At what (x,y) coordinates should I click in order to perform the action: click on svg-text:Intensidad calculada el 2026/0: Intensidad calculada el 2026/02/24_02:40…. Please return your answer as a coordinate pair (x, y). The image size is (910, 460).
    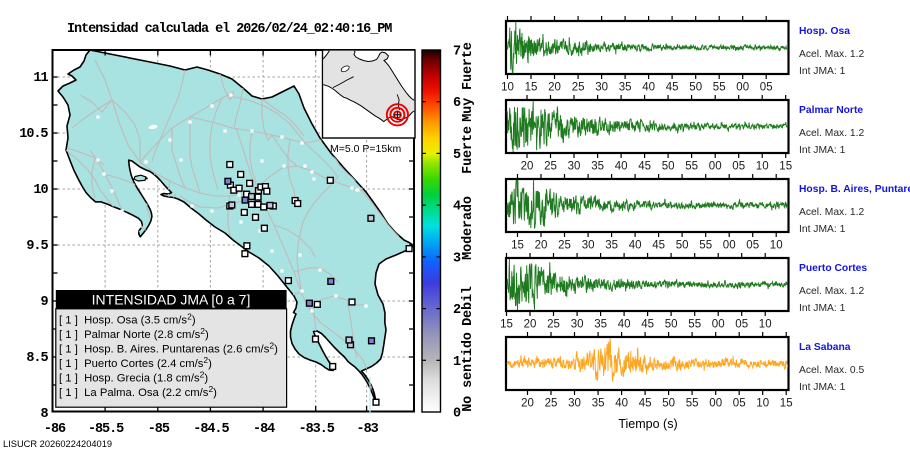
    Looking at the image, I should click on (229, 29).